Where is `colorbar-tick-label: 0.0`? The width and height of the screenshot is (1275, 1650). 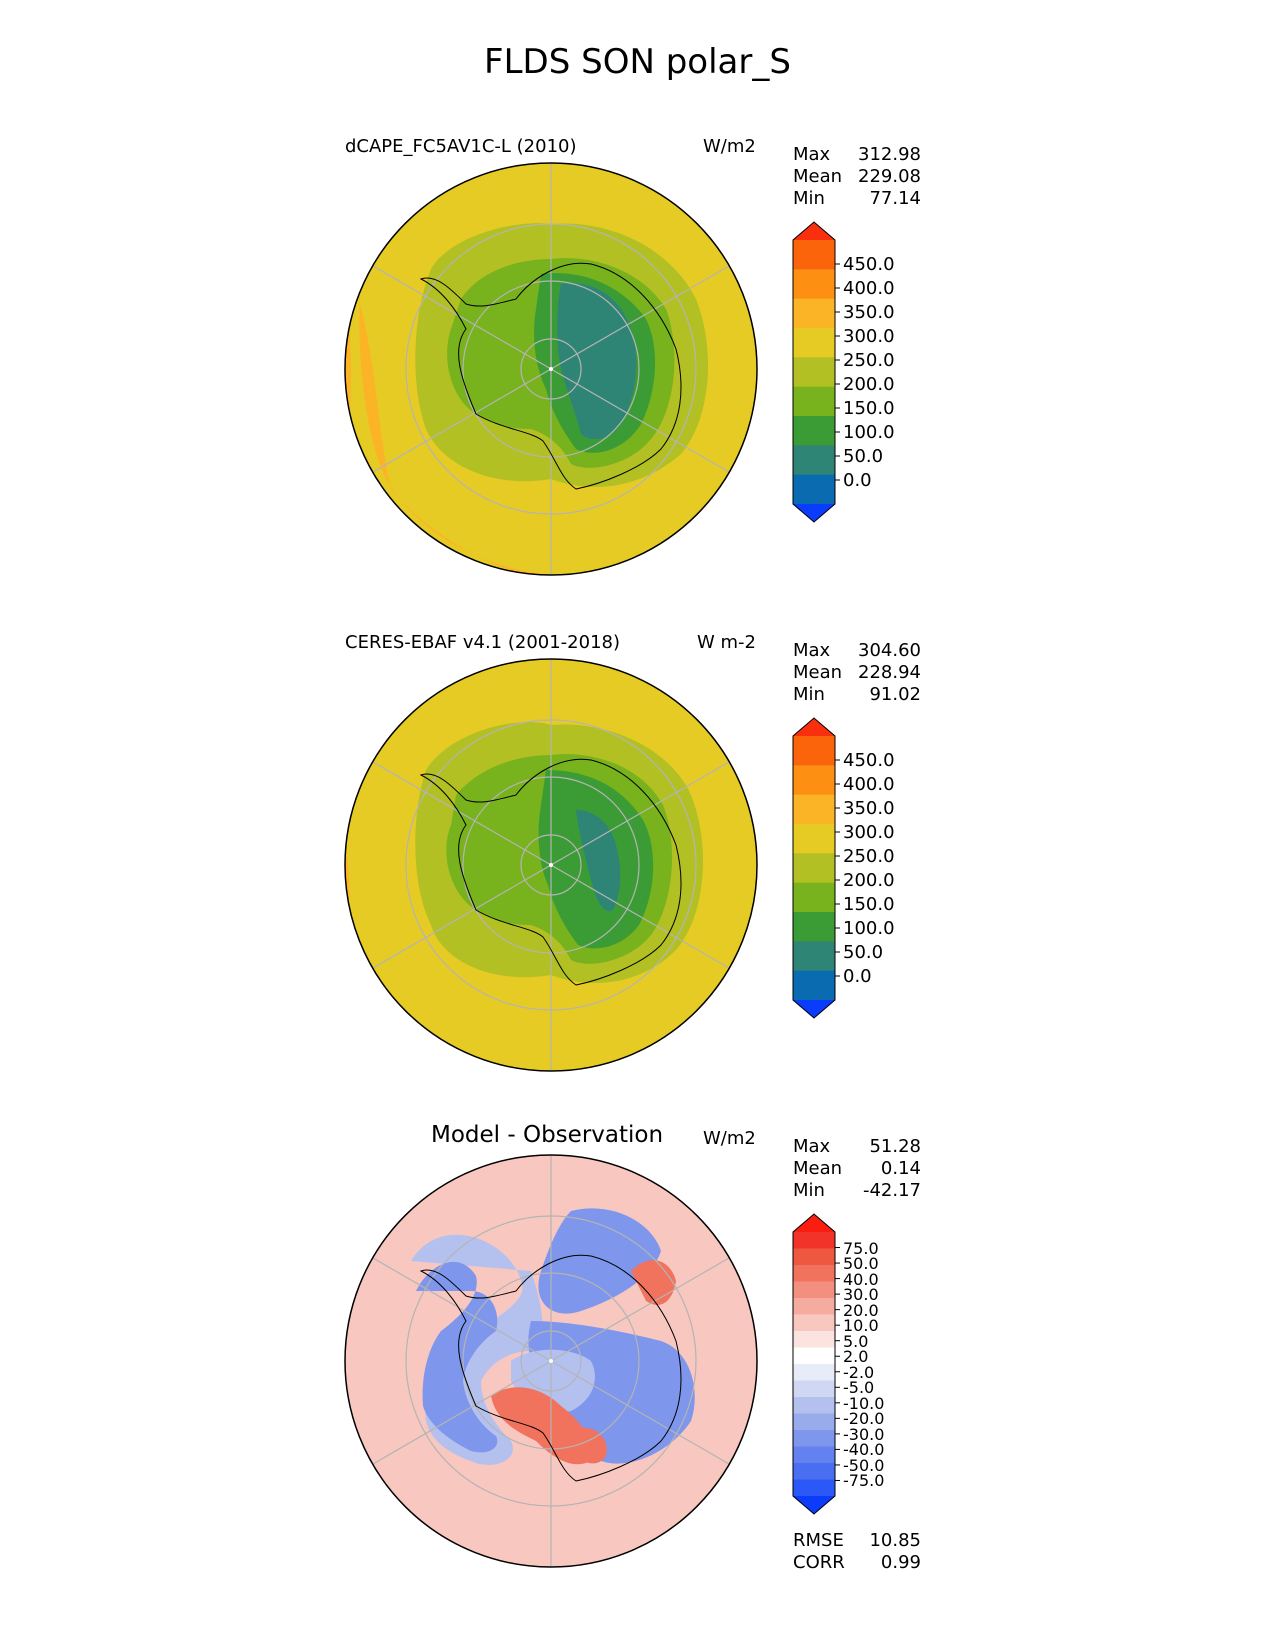
colorbar-tick-label: 0.0 is located at coordinates (857, 976).